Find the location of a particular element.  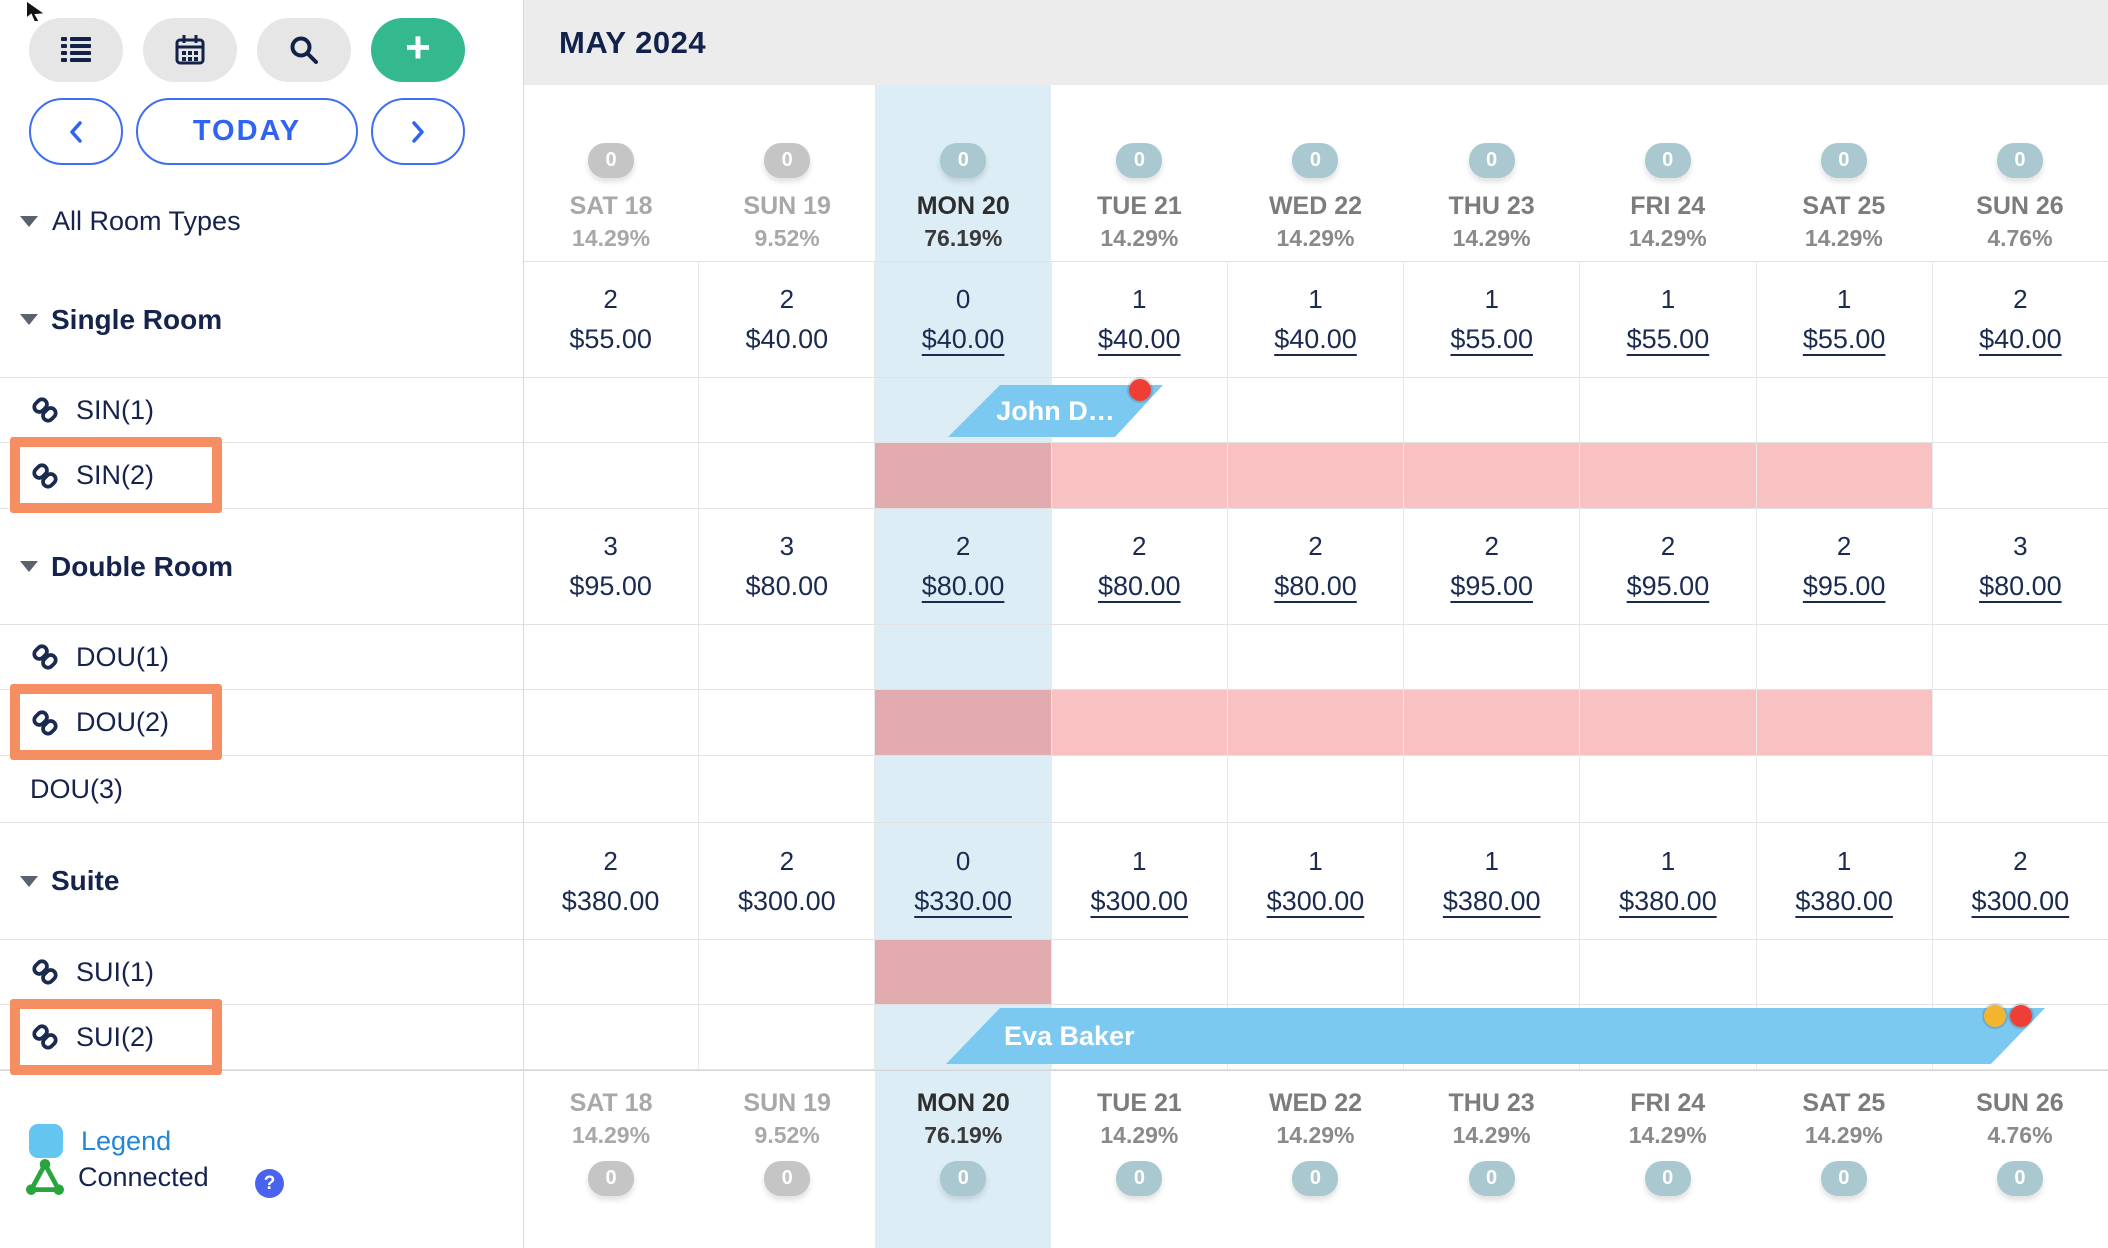

room-type-filter: All Room Types is located at coordinates (130, 221).